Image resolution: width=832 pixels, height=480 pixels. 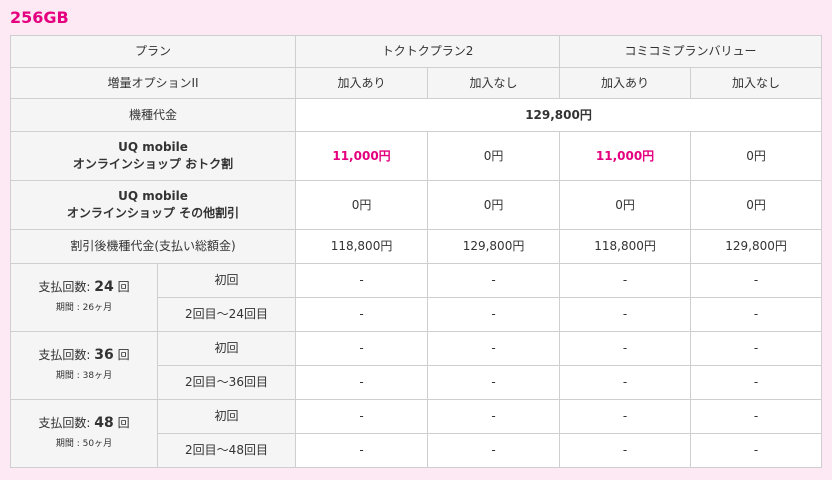 I want to click on cell: プラン, so click(x=153, y=51).